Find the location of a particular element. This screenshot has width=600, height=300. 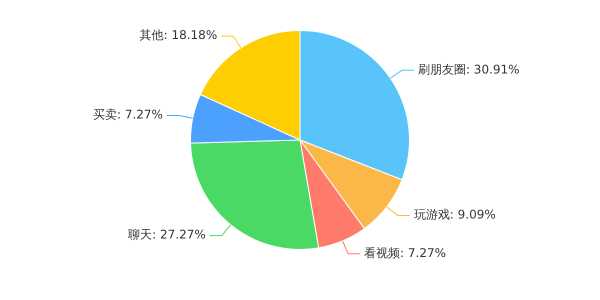

slice-label: 其他: 18.18% is located at coordinates (179, 35).